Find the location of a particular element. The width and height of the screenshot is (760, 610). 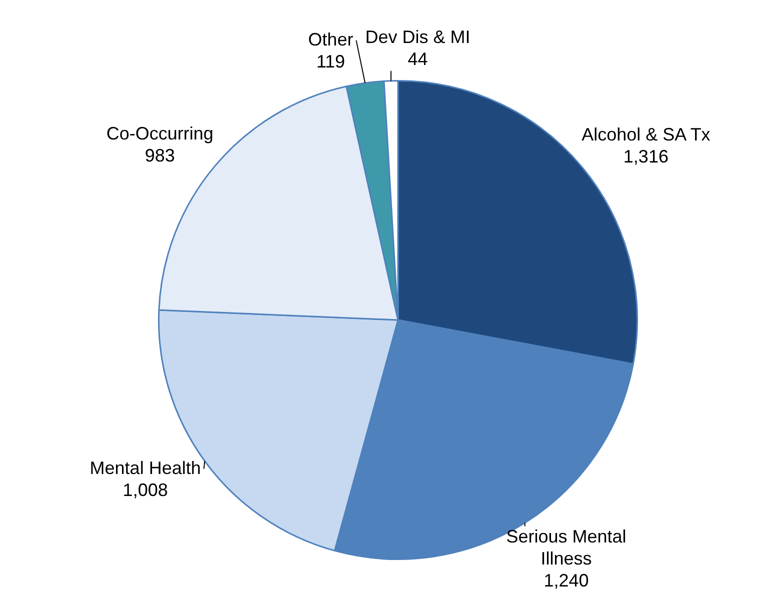

data-label: 1,316 is located at coordinates (645, 156).